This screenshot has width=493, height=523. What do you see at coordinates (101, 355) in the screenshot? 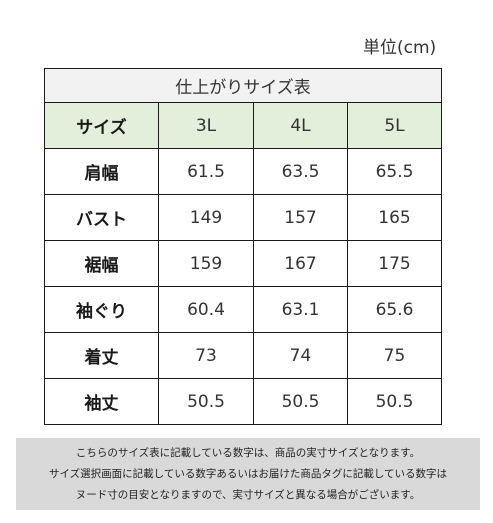
I see `row-label: 着丈` at bounding box center [101, 355].